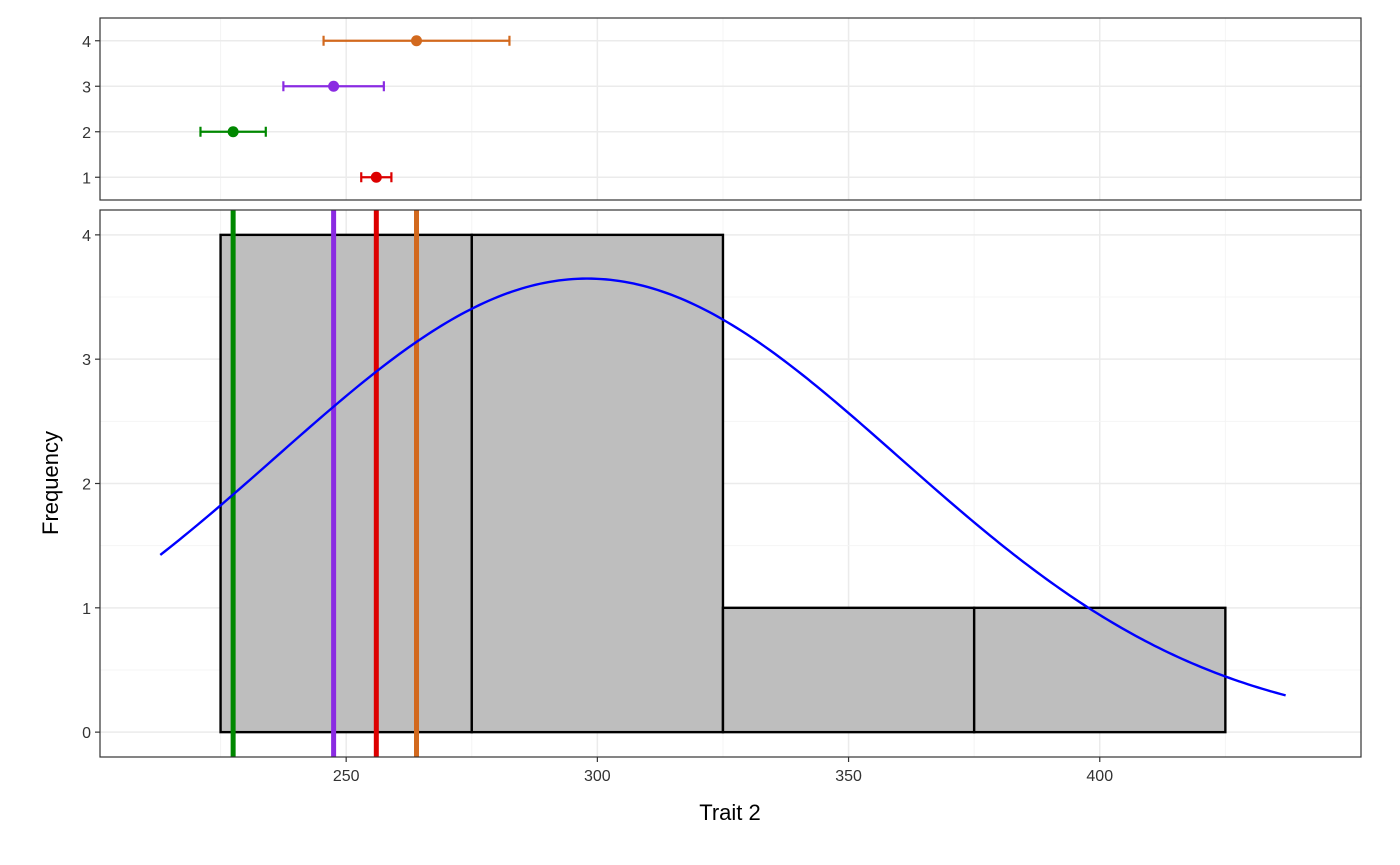  What do you see at coordinates (848, 776) in the screenshot?
I see `x-tick-label: 350` at bounding box center [848, 776].